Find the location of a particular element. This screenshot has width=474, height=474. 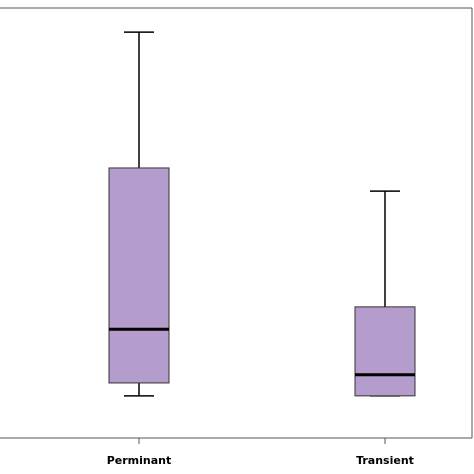

x-tick-label: Transient is located at coordinates (385, 460).